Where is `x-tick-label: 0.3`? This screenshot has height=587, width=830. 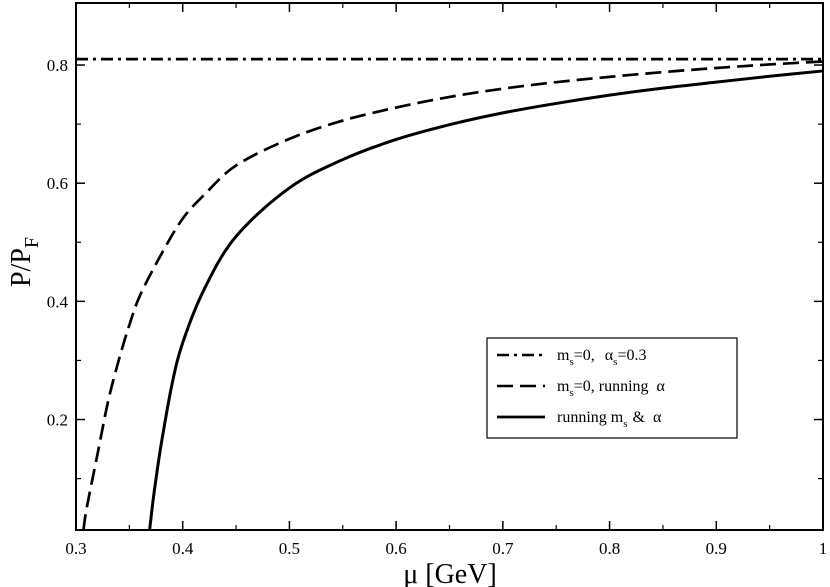 x-tick-label: 0.3 is located at coordinates (75, 548).